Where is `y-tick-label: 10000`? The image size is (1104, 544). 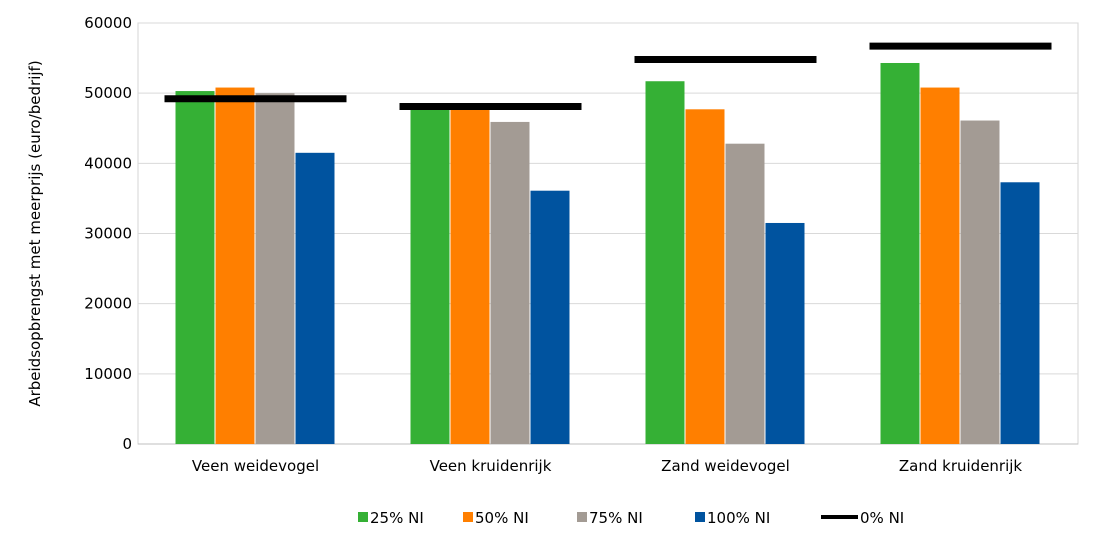 y-tick-label: 10000 is located at coordinates (108, 374).